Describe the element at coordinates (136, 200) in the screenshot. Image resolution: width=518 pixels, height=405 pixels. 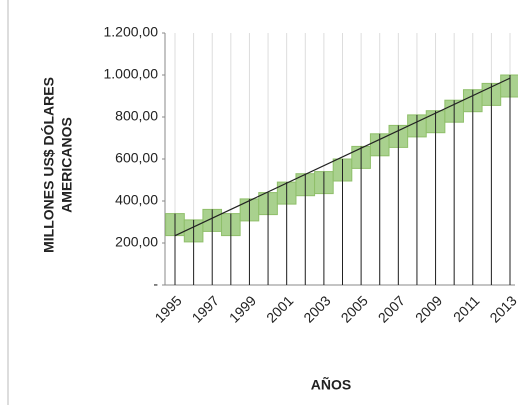
I see `y-tick-label: 400,00` at that location.